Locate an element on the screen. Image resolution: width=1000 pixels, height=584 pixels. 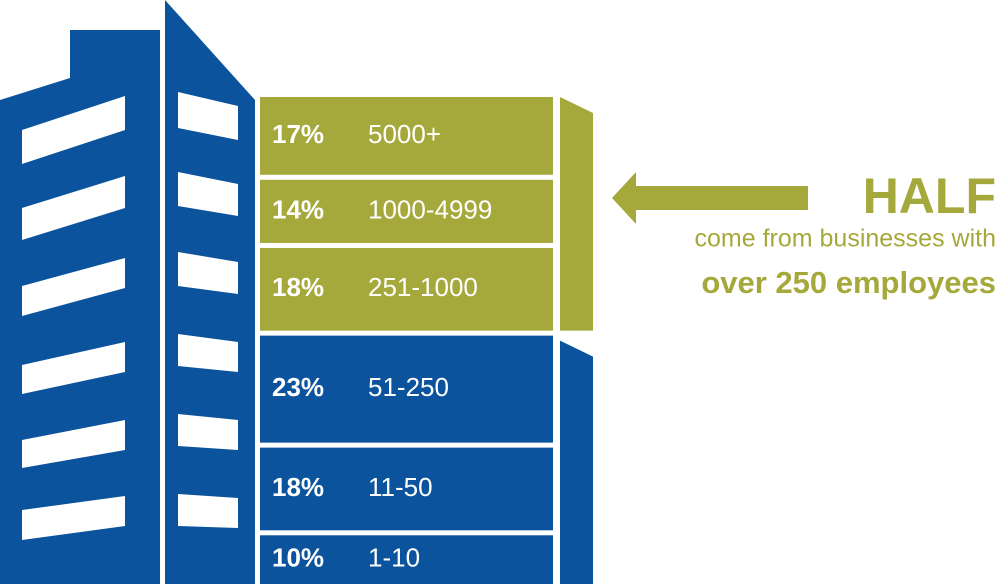
category-label: 5000+ is located at coordinates (404, 134).